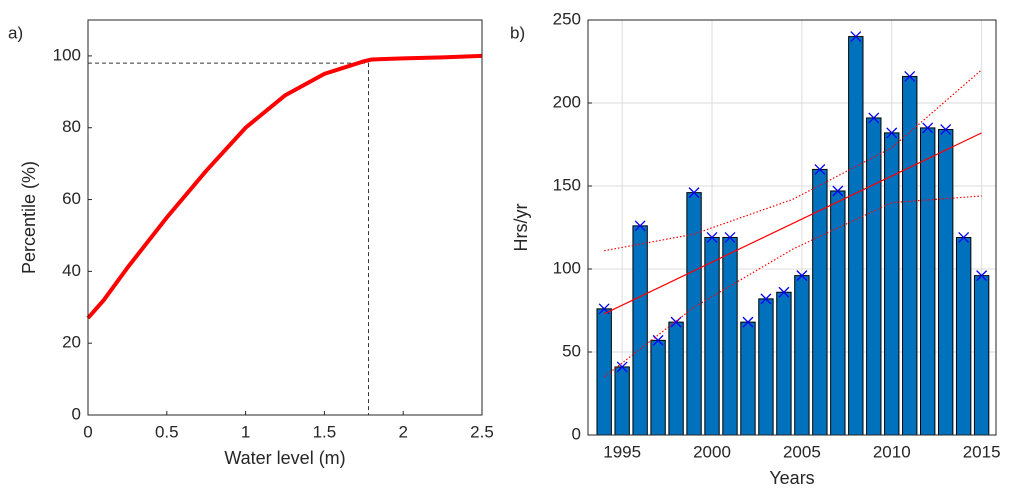  What do you see at coordinates (521, 228) in the screenshot?
I see `y-axis-label: Hrs/yr` at bounding box center [521, 228].